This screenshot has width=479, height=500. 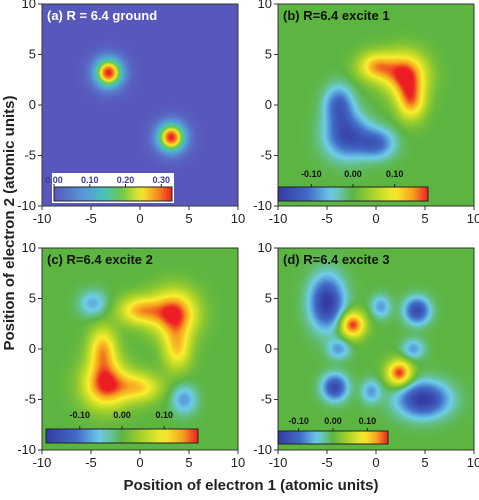 What do you see at coordinates (250, 485) in the screenshot?
I see `x-axis-label: Position of electron 1 (atomic units)` at bounding box center [250, 485].